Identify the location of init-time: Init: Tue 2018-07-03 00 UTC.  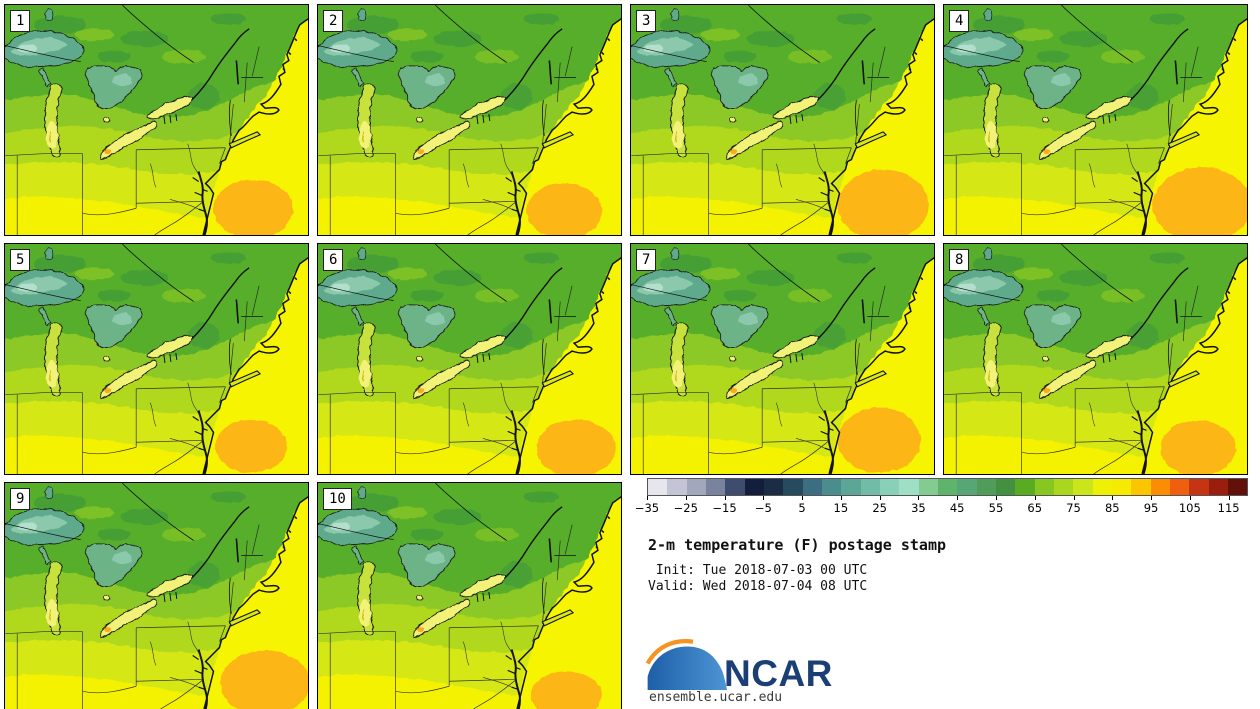
(758, 570).